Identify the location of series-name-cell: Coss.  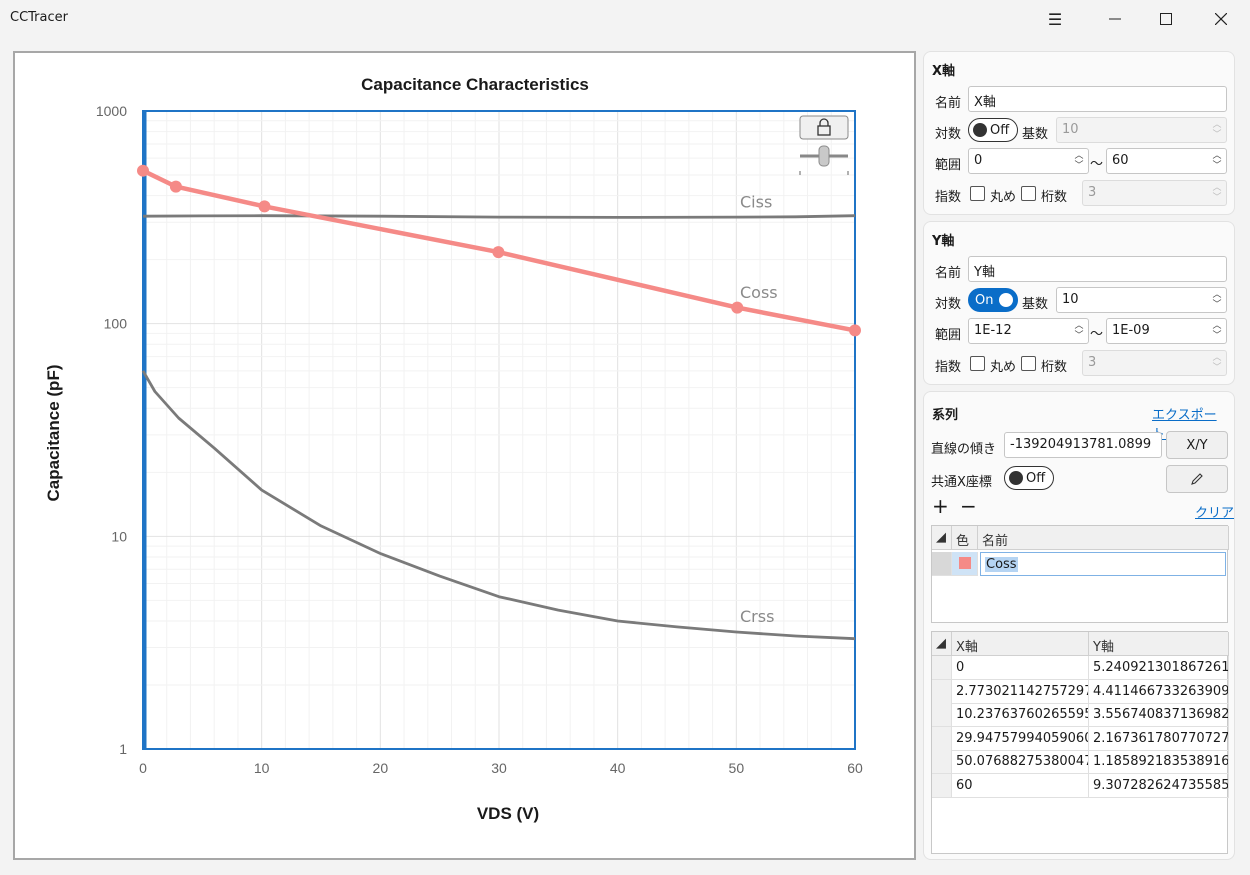
(1103, 564).